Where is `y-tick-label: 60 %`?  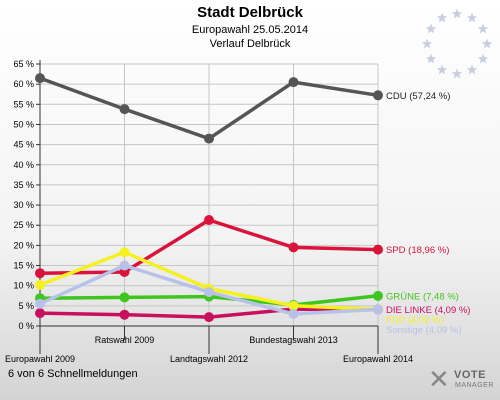
y-tick-label: 60 % is located at coordinates (23, 84).